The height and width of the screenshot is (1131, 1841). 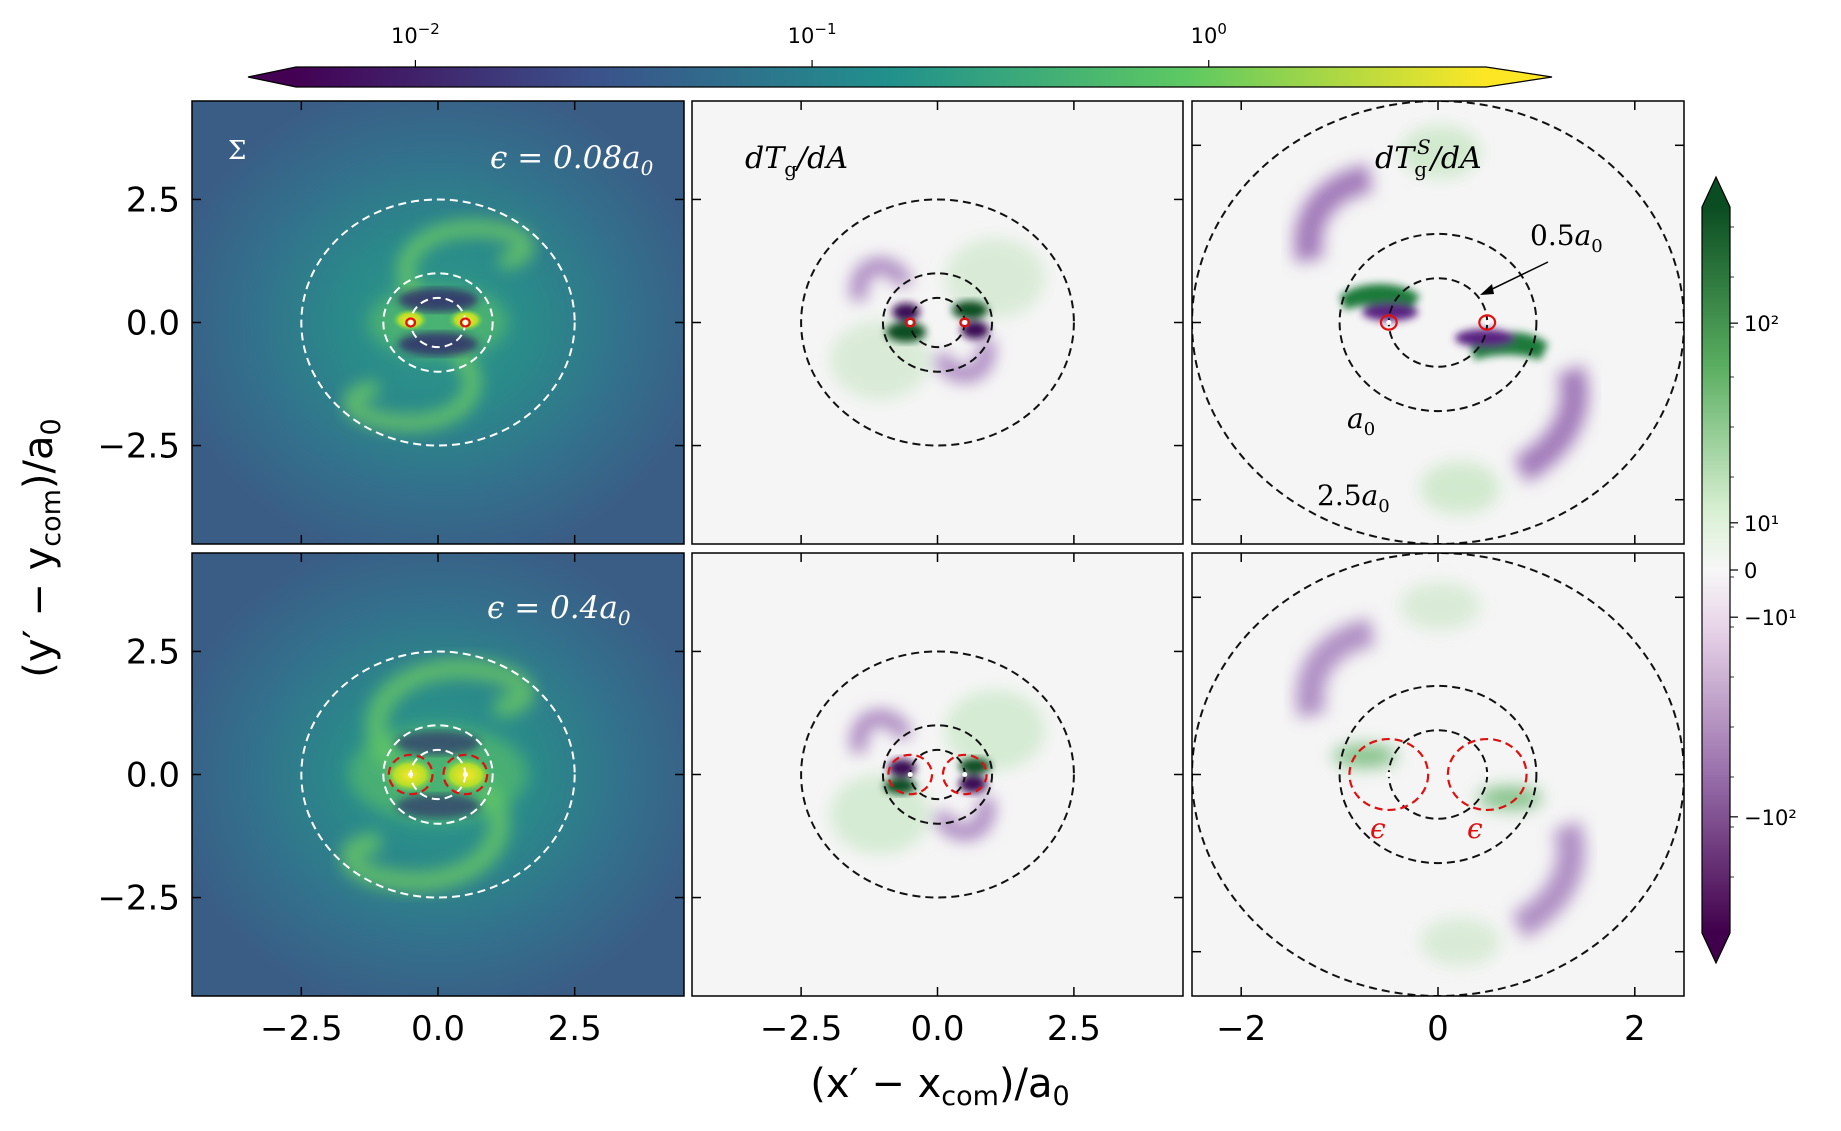 I want to click on panel-f-xtick-label-1: 0, so click(x=1438, y=1029).